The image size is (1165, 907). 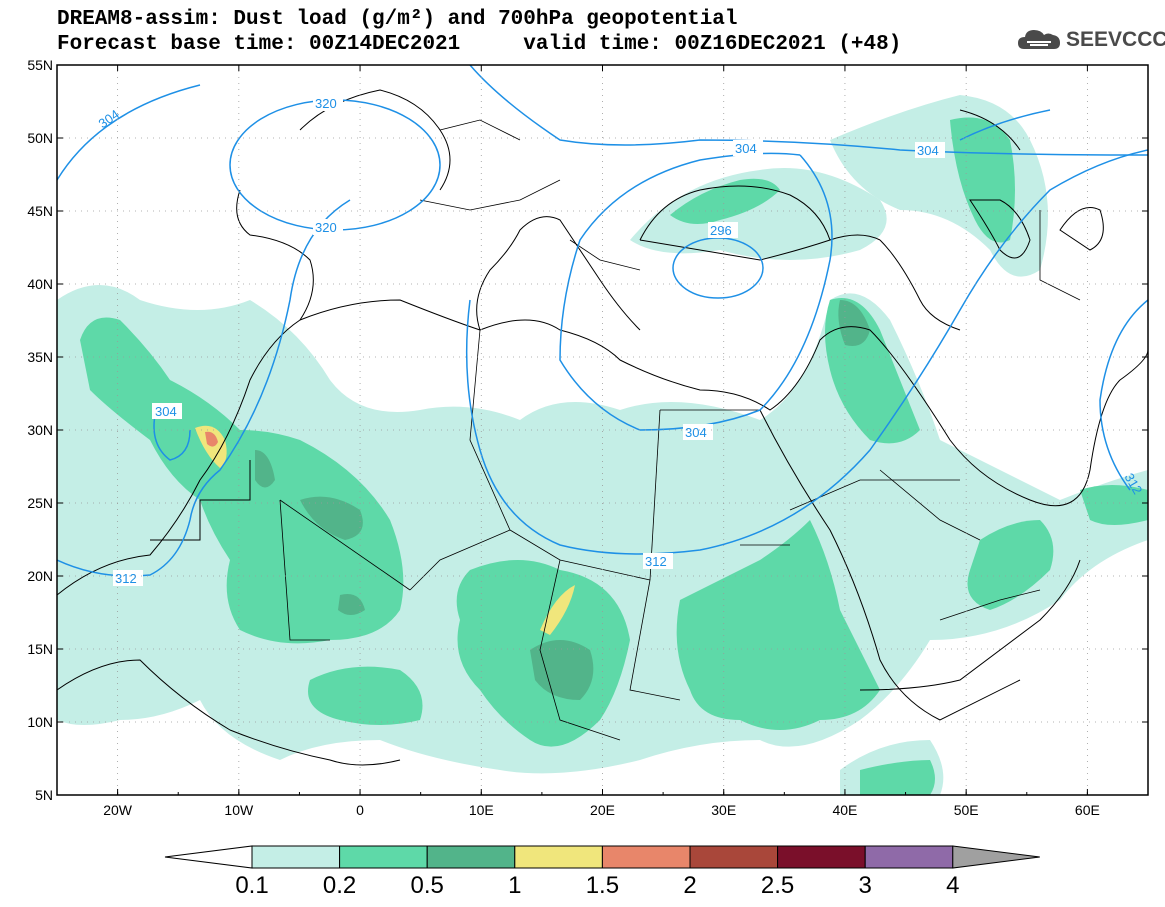 What do you see at coordinates (865, 885) in the screenshot?
I see `colorbar-label: 3` at bounding box center [865, 885].